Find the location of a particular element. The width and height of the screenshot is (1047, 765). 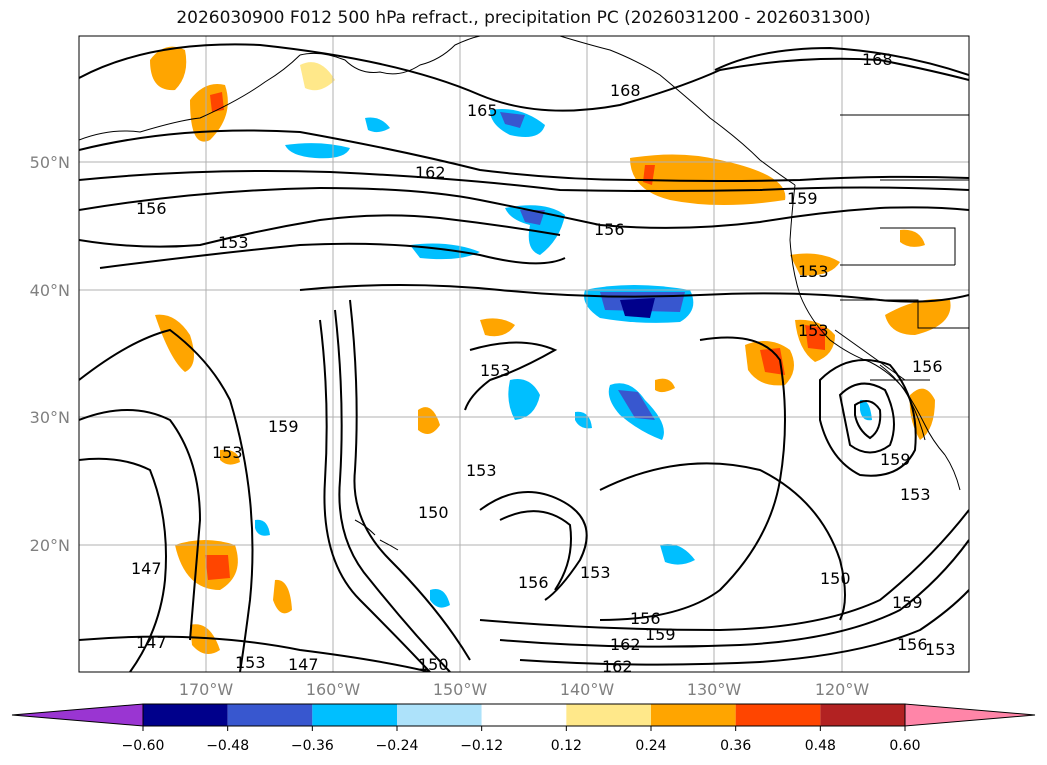

contour-153-mid is located at coordinates (535, 550).